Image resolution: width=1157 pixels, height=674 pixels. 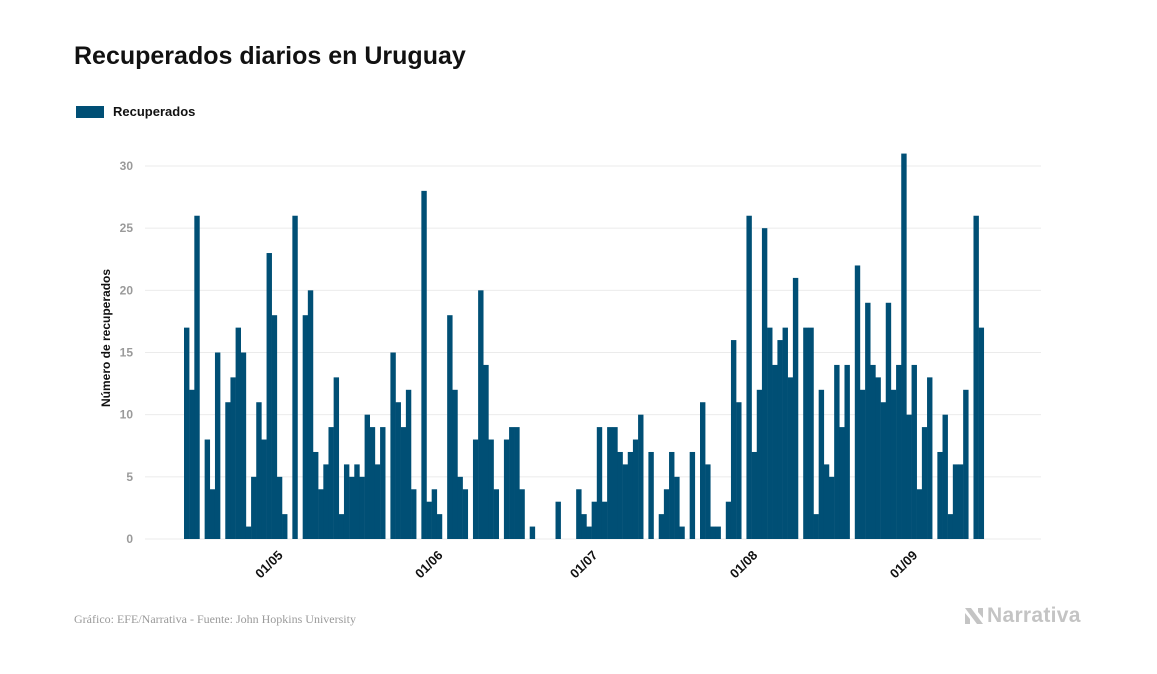 I want to click on narrativa-logo: Narrativa, so click(x=1022, y=616).